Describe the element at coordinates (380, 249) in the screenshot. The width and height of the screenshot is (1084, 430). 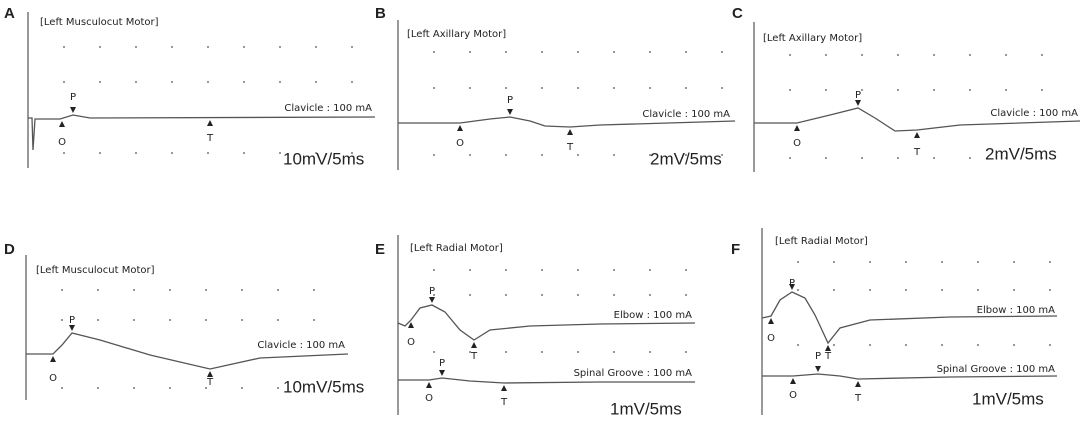
I see `panel-letter: E` at that location.